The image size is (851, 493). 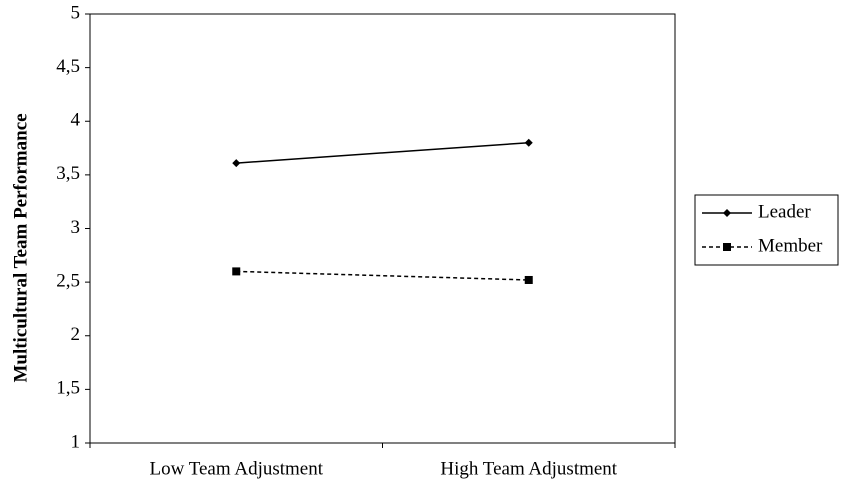 I want to click on y-tick-label: 1, so click(x=76, y=441).